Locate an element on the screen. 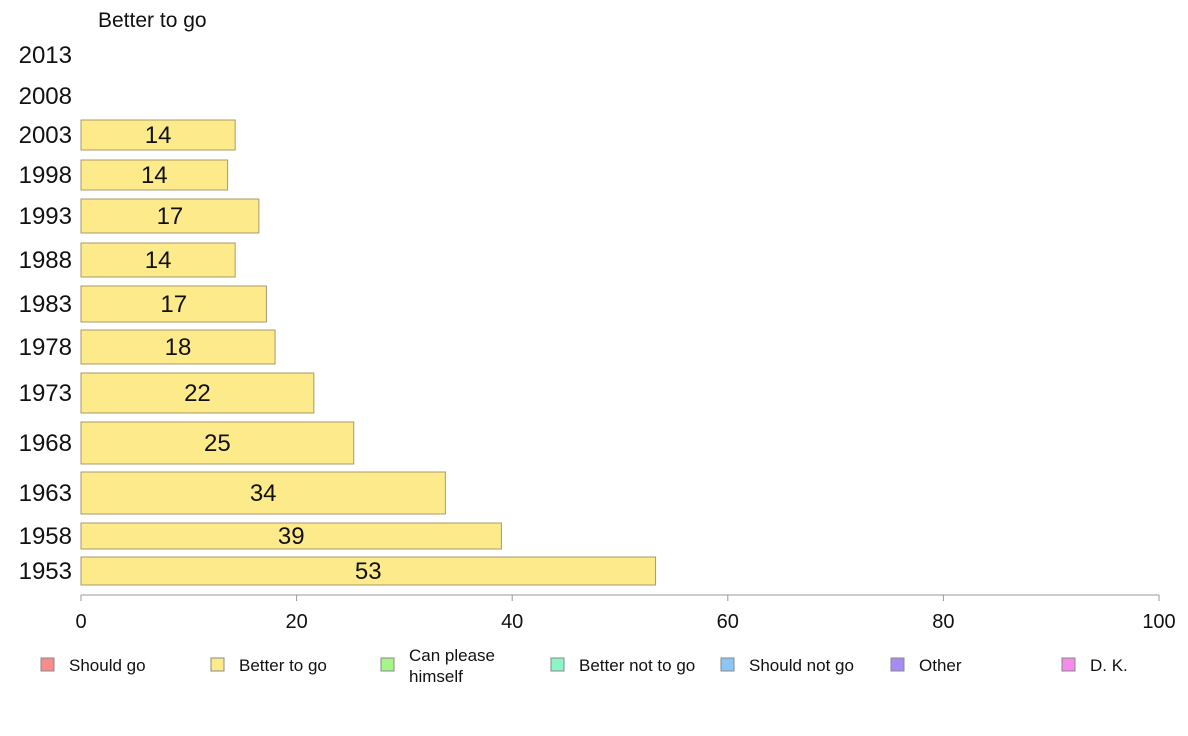 The width and height of the screenshot is (1188, 736). y-tick-label-1983: 1983 is located at coordinates (45, 304).